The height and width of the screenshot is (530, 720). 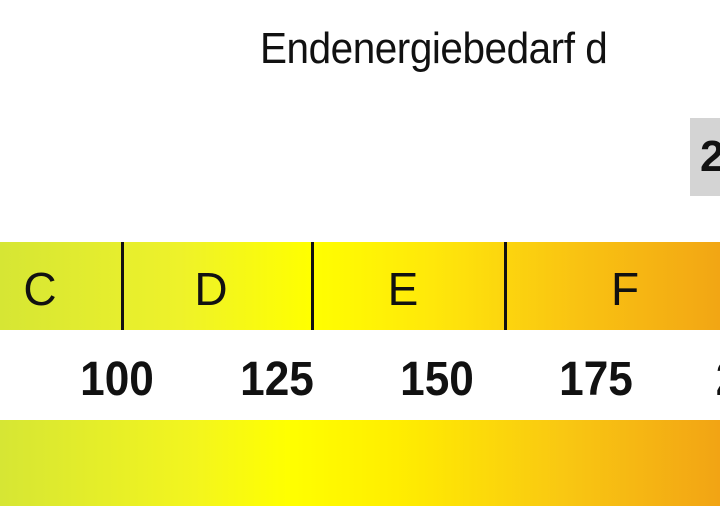 I want to click on scale-title: Endenergiebedarf d, so click(x=434, y=48).